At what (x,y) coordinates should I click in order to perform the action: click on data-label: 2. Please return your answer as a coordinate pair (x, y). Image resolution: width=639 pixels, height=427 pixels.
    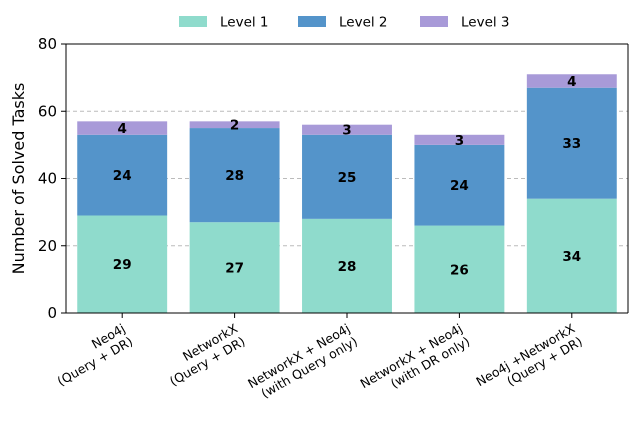
    Looking at the image, I should click on (234, 126).